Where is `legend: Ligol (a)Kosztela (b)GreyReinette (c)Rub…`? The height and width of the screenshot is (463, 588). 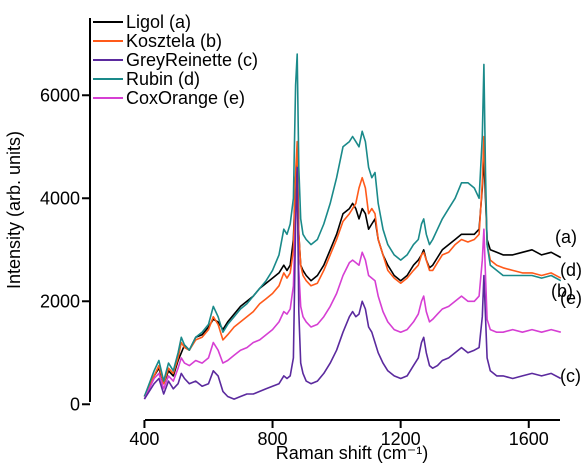 legend: Ligol (a)Kosztela (b)GreyReinette (c)Rub… is located at coordinates (175, 60).